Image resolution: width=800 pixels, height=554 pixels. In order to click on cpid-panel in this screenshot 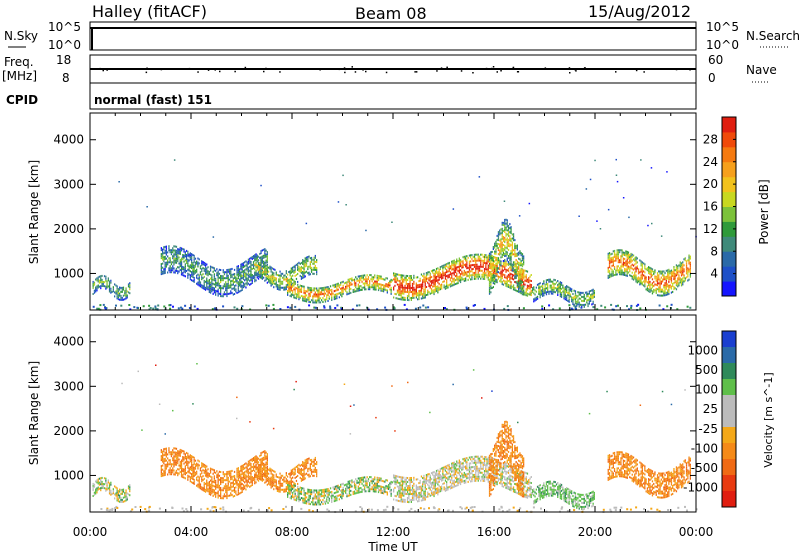, I will do `click(393, 96)`.